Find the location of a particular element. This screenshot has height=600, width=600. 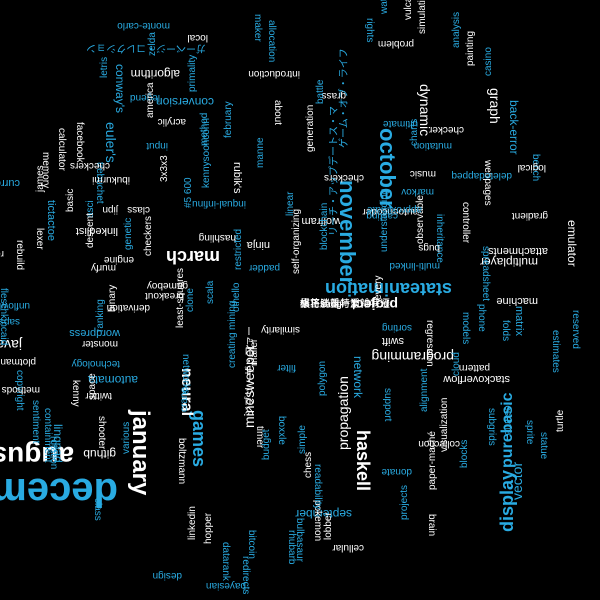

cloud-word: turtle is located at coordinates (560, 420).